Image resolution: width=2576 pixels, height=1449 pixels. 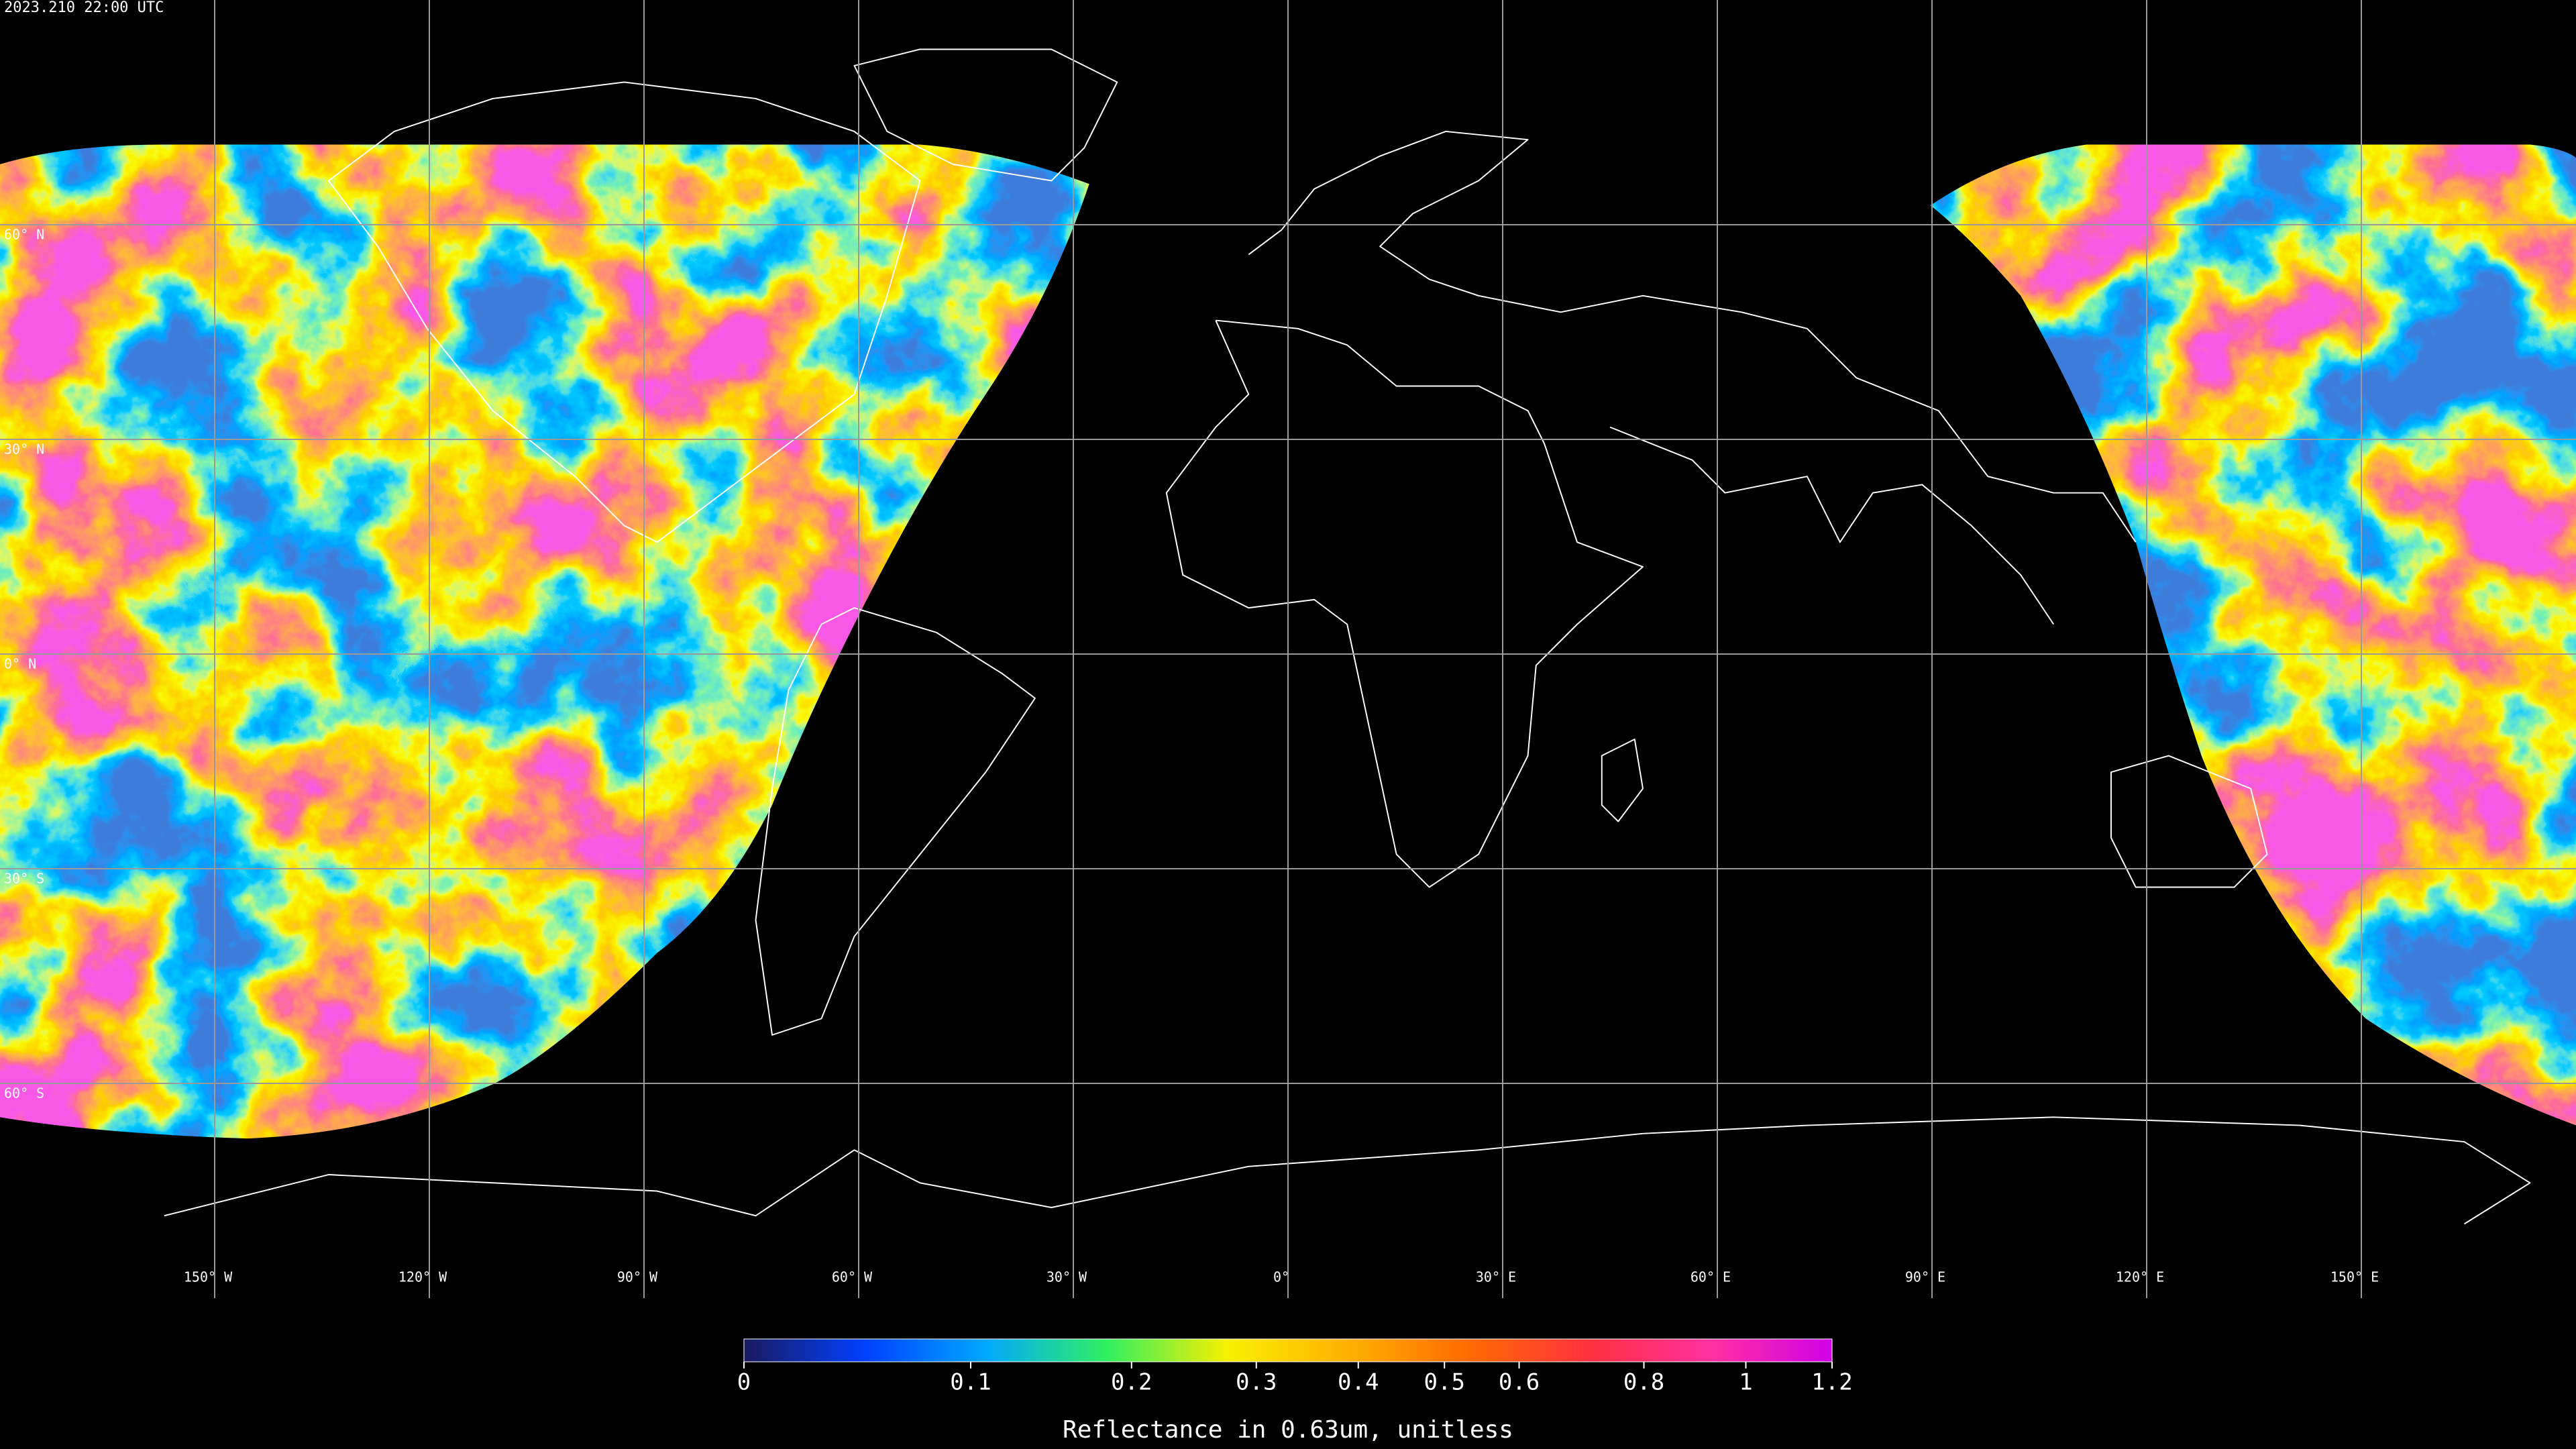 I want to click on longitude-label: 60° W, so click(x=852, y=1277).